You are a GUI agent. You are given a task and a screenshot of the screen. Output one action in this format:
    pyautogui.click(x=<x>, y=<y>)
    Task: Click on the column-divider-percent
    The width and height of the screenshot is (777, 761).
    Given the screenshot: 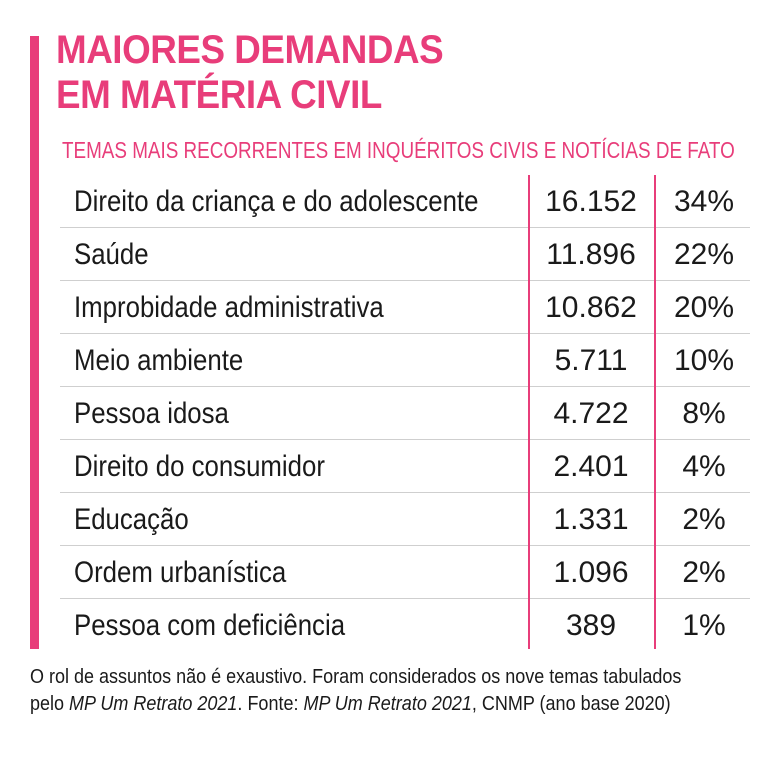 What is the action you would take?
    pyautogui.click(x=655, y=412)
    